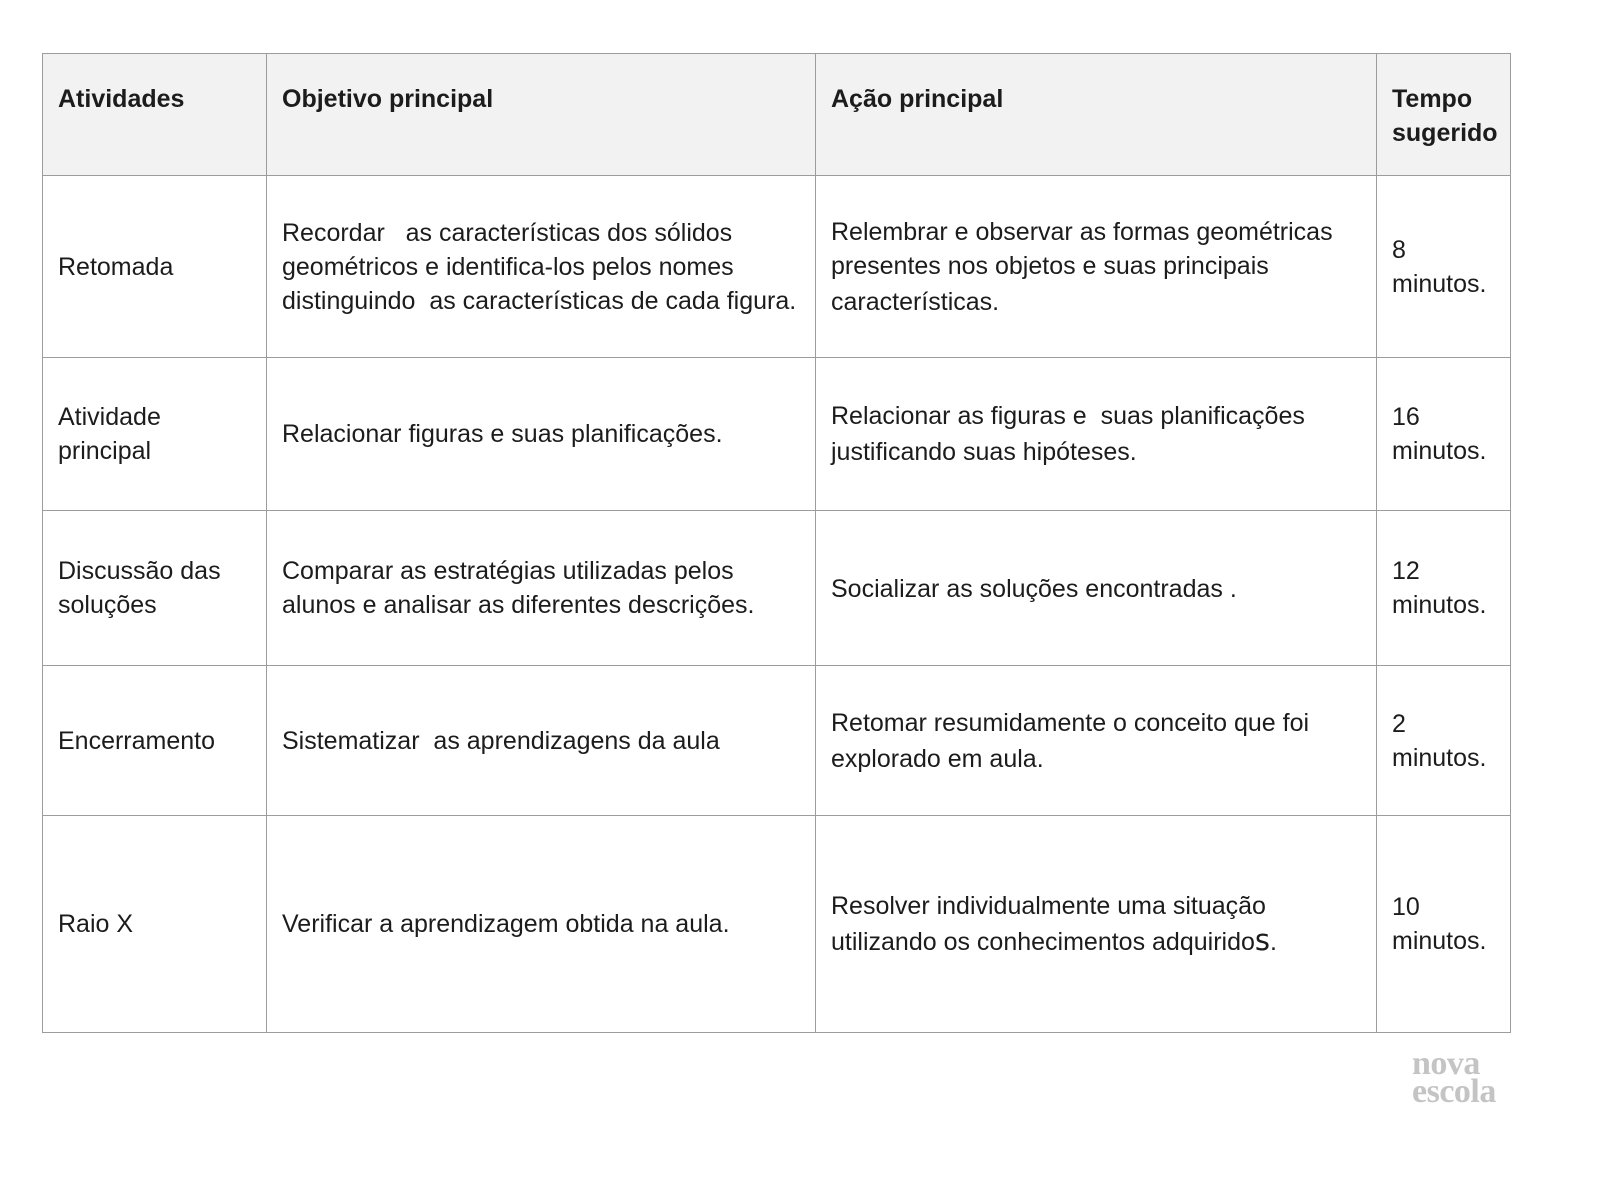 This screenshot has width=1600, height=1200. What do you see at coordinates (1034, 589) in the screenshot?
I see `action-text: Socializar as soluções encontradas .` at bounding box center [1034, 589].